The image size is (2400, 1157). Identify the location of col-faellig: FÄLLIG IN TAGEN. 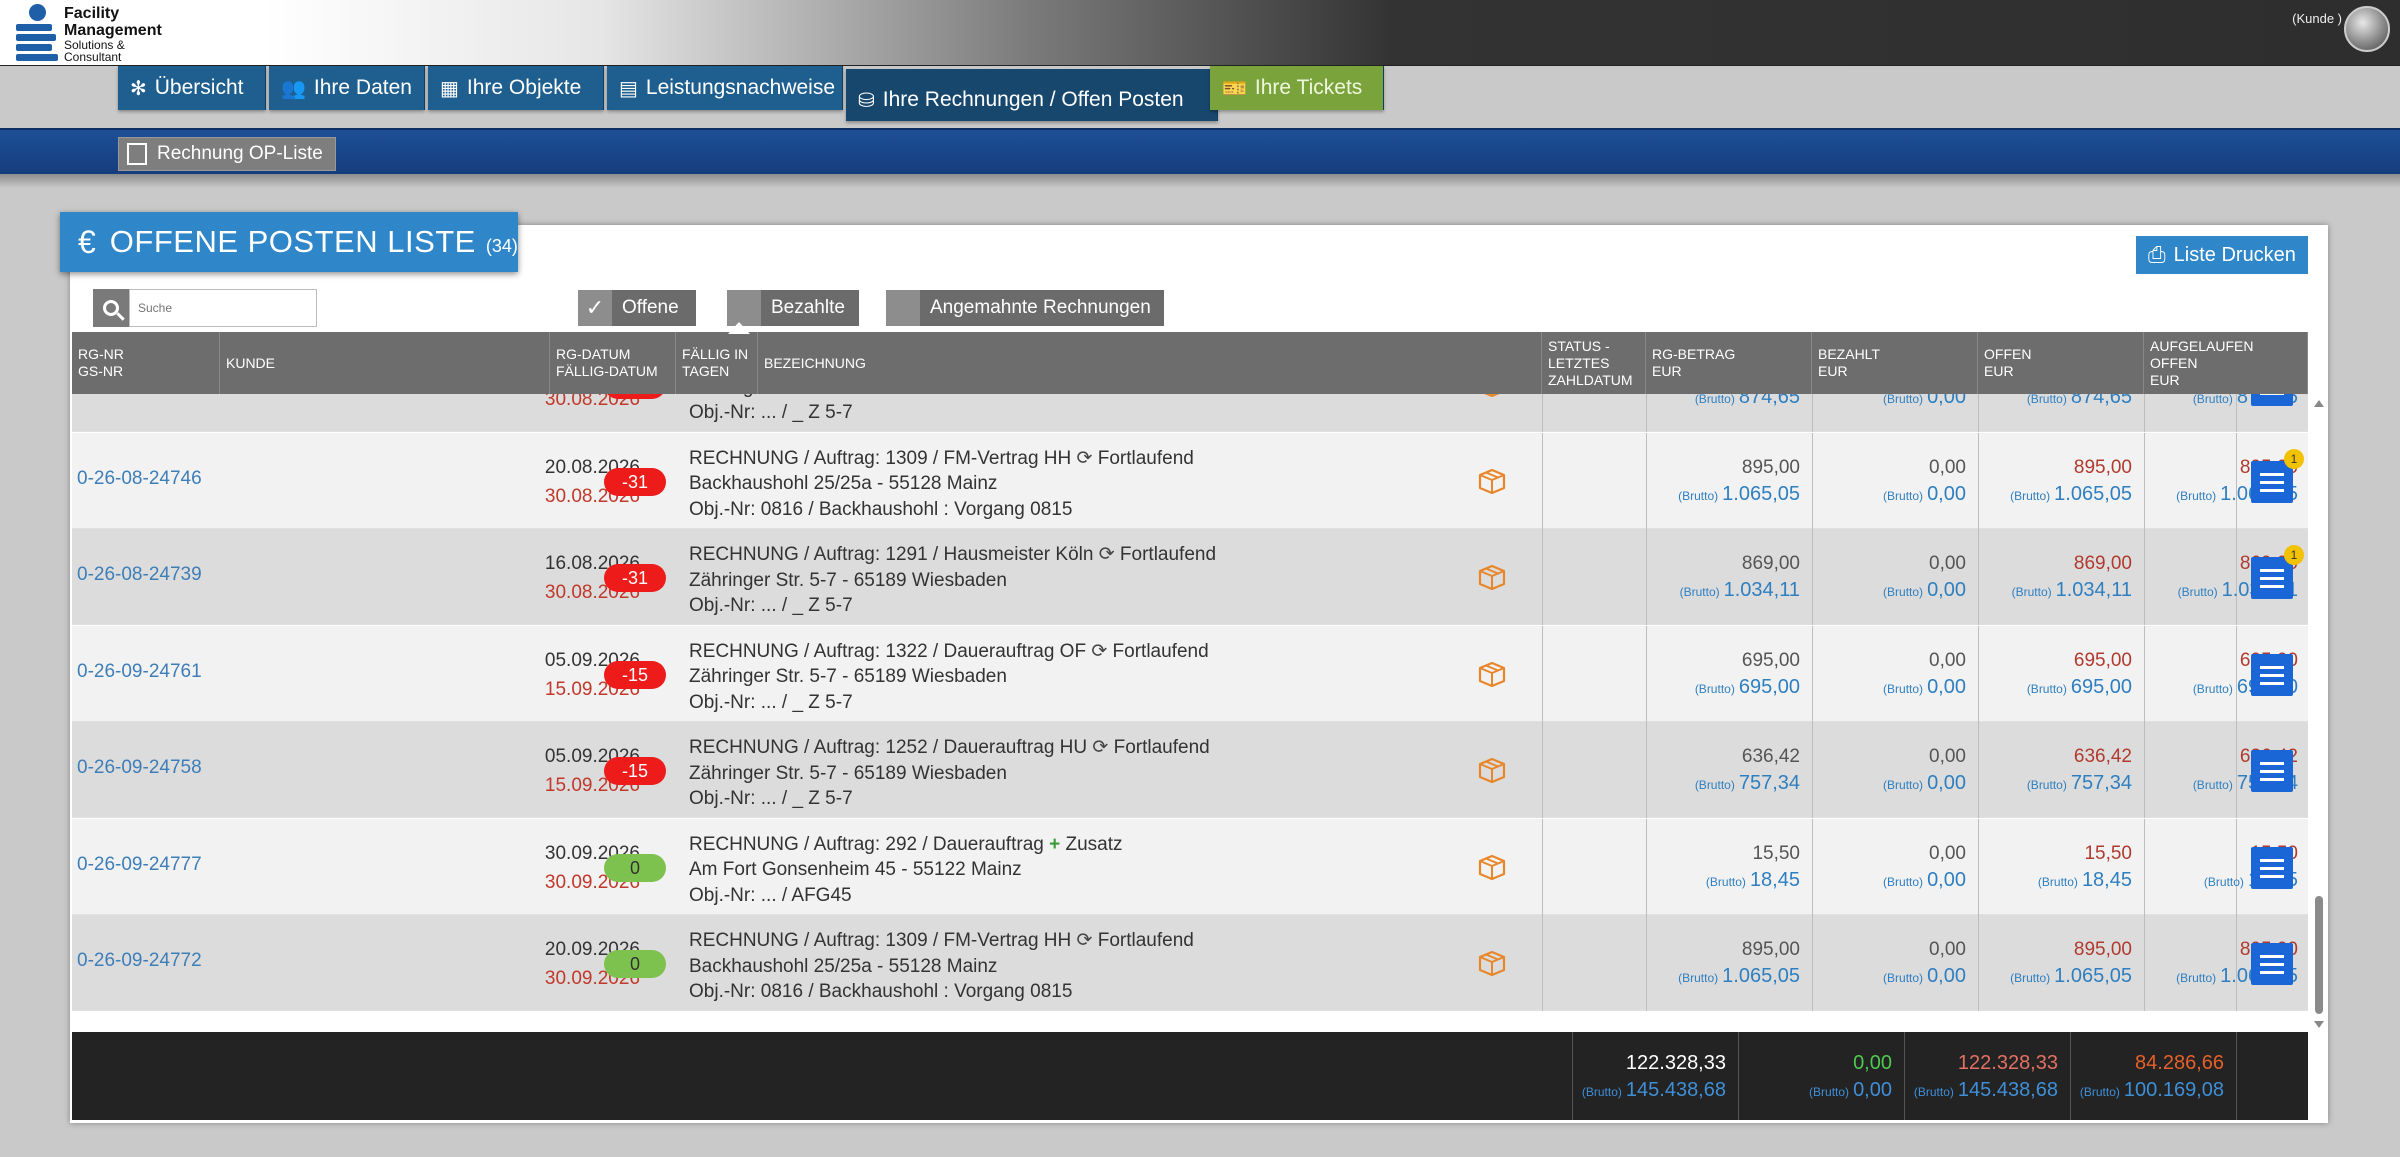
(717, 363).